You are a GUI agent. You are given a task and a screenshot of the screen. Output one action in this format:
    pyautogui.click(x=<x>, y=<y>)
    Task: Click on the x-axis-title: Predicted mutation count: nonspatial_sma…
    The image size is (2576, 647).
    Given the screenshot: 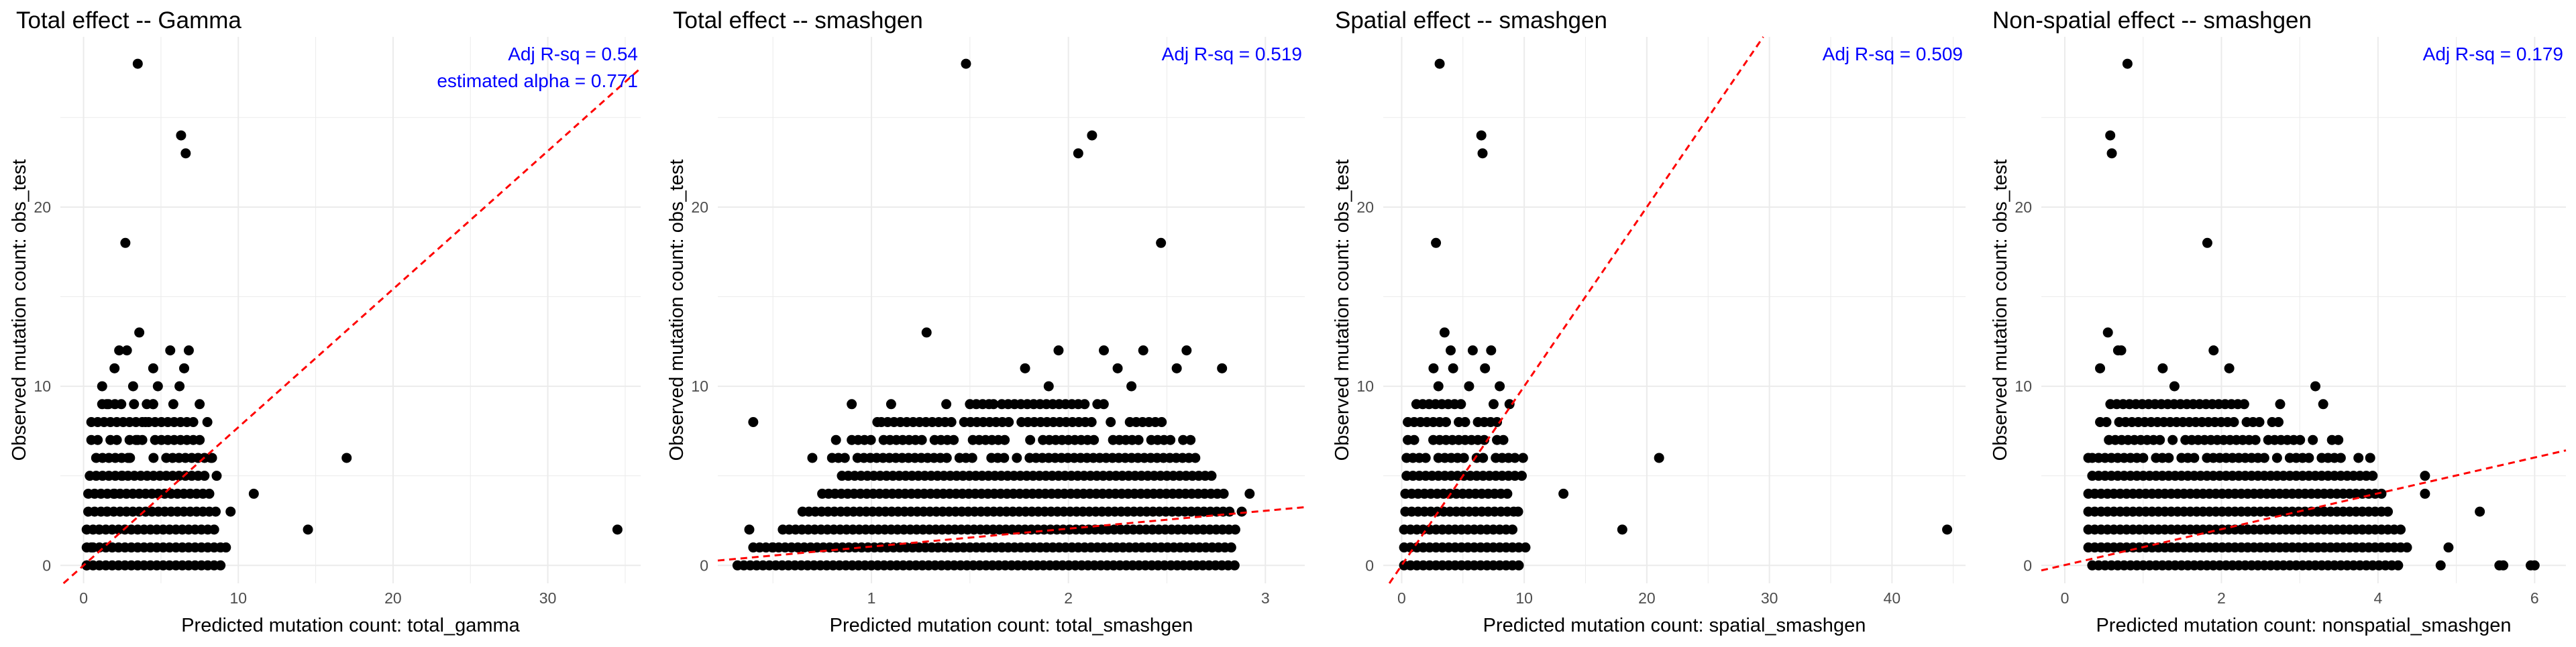 What is the action you would take?
    pyautogui.click(x=2303, y=625)
    